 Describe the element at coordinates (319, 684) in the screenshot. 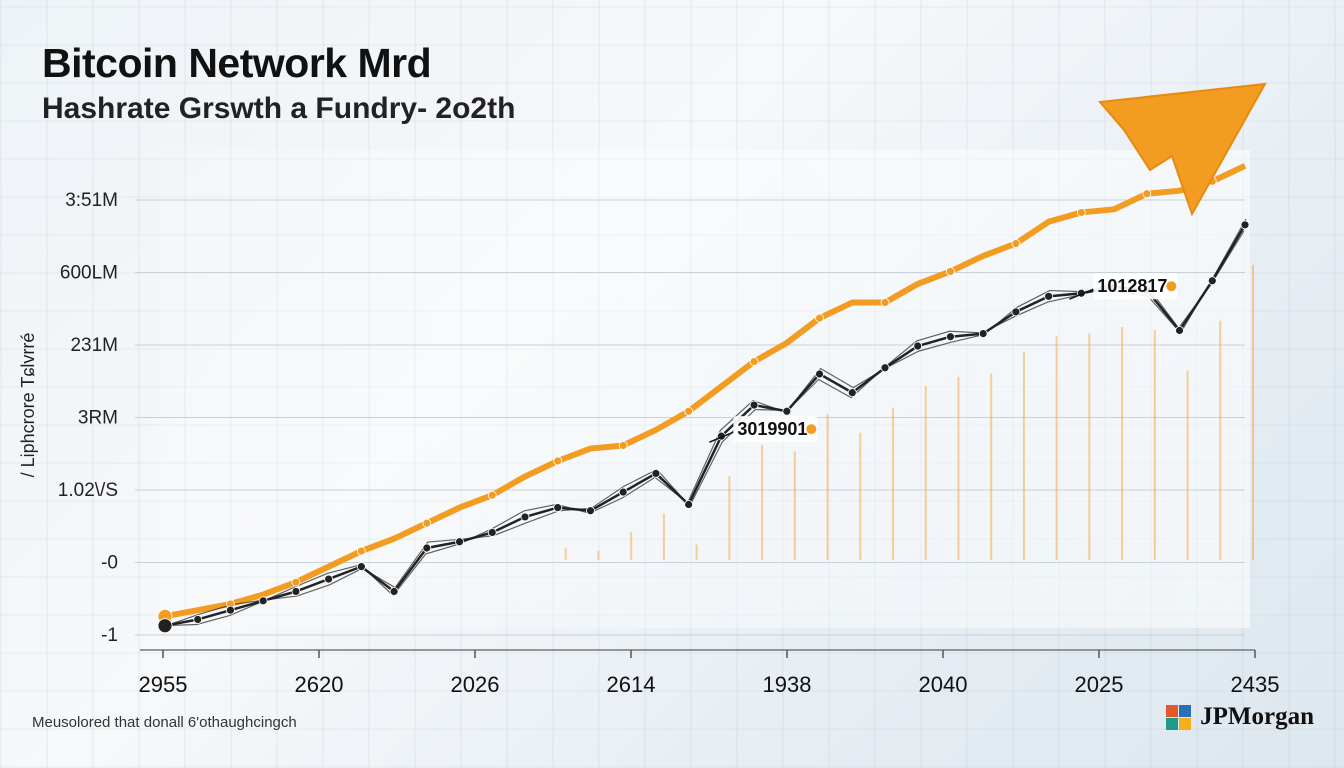

I see `x-tick-label: 2620` at that location.